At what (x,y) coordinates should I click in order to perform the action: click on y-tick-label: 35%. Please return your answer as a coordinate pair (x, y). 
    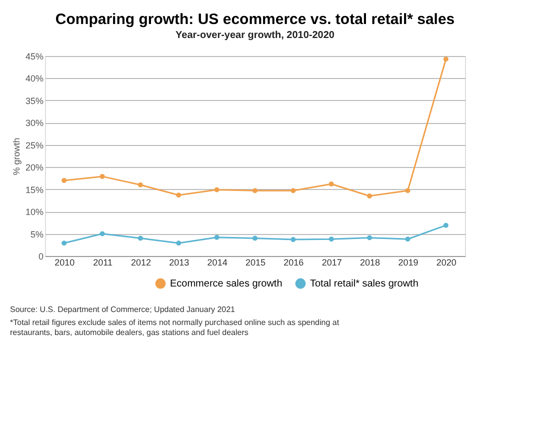
    Looking at the image, I should click on (34, 101).